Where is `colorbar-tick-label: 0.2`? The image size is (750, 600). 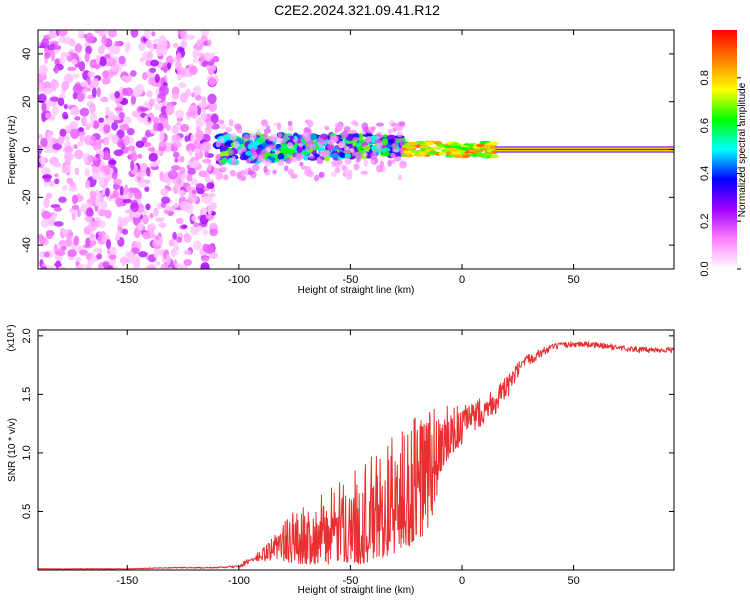 colorbar-tick-label: 0.2 is located at coordinates (705, 221).